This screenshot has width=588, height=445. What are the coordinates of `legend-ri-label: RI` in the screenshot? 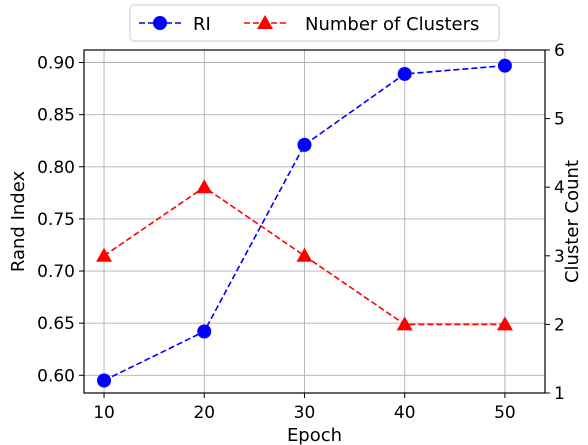 It's located at (202, 24).